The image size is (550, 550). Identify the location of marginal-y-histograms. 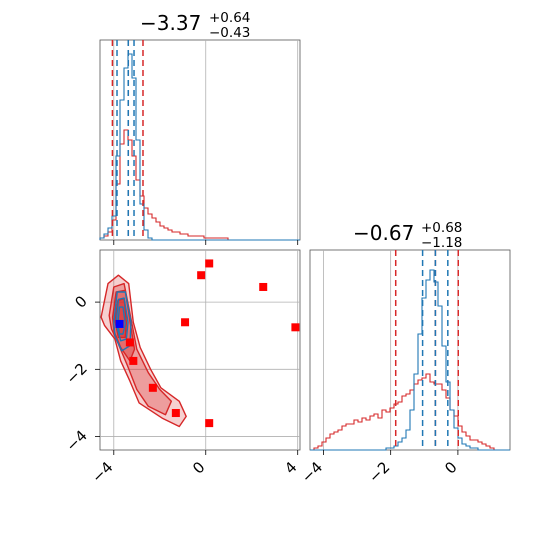
(410, 350).